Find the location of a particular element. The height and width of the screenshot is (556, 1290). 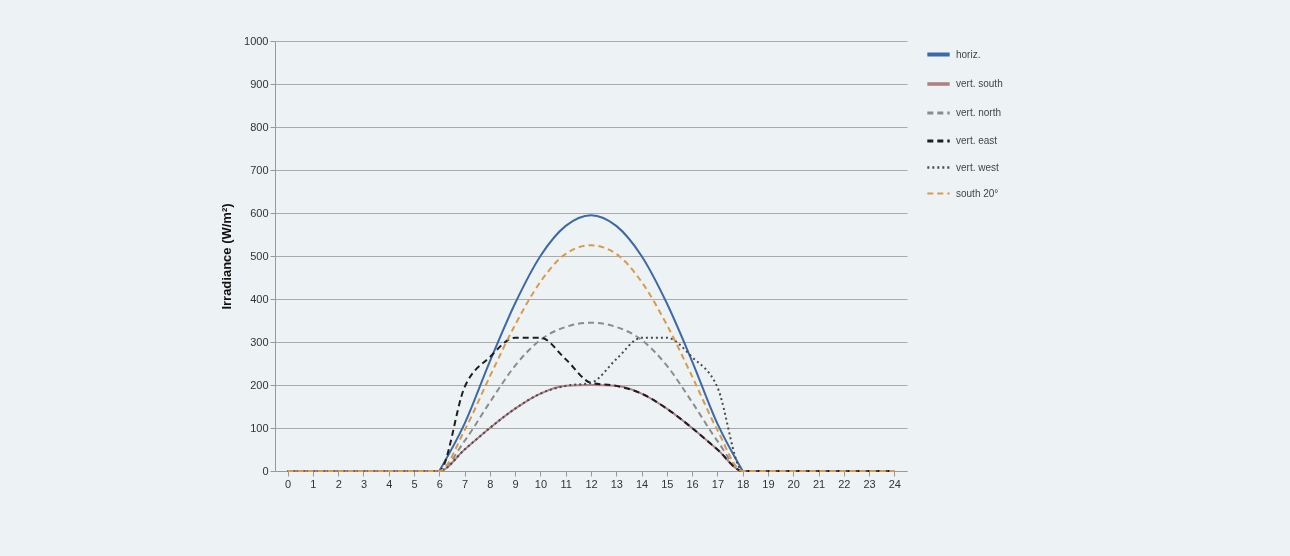

x-tick-label: 6 is located at coordinates (439, 483).